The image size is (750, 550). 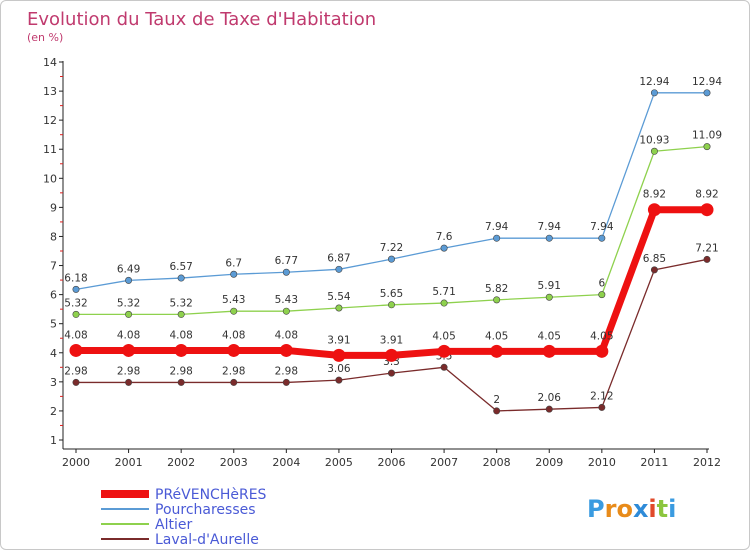 I want to click on logo-wordmark: Proxiti, so click(x=631, y=509).